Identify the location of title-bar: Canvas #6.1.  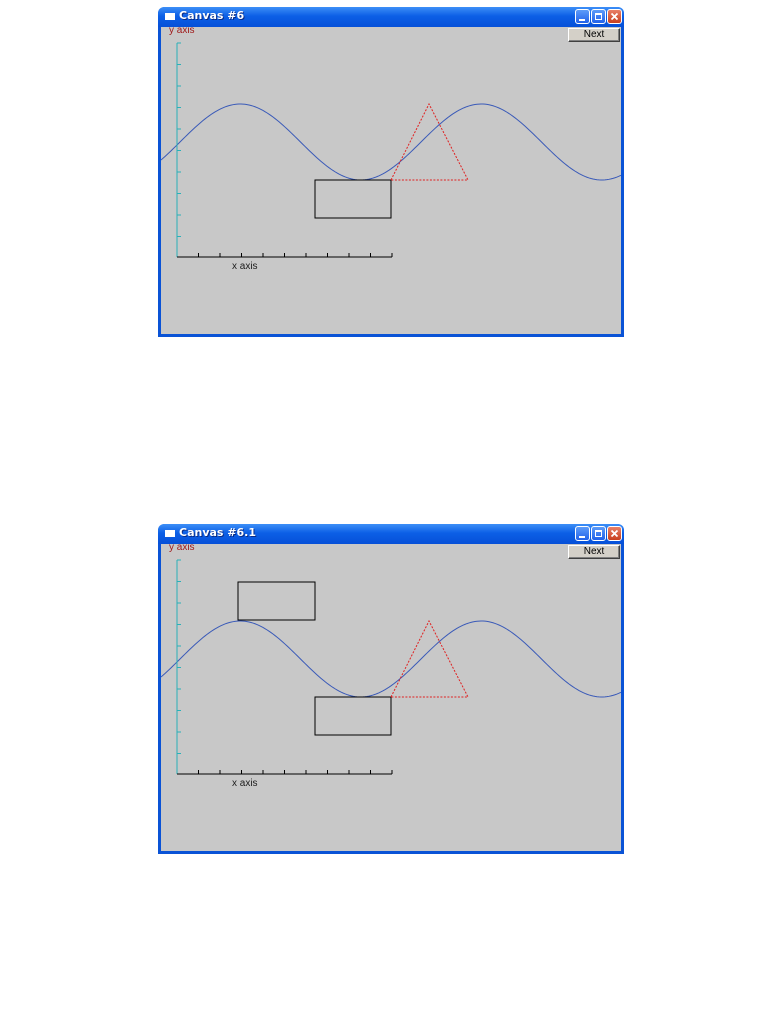
(391, 534).